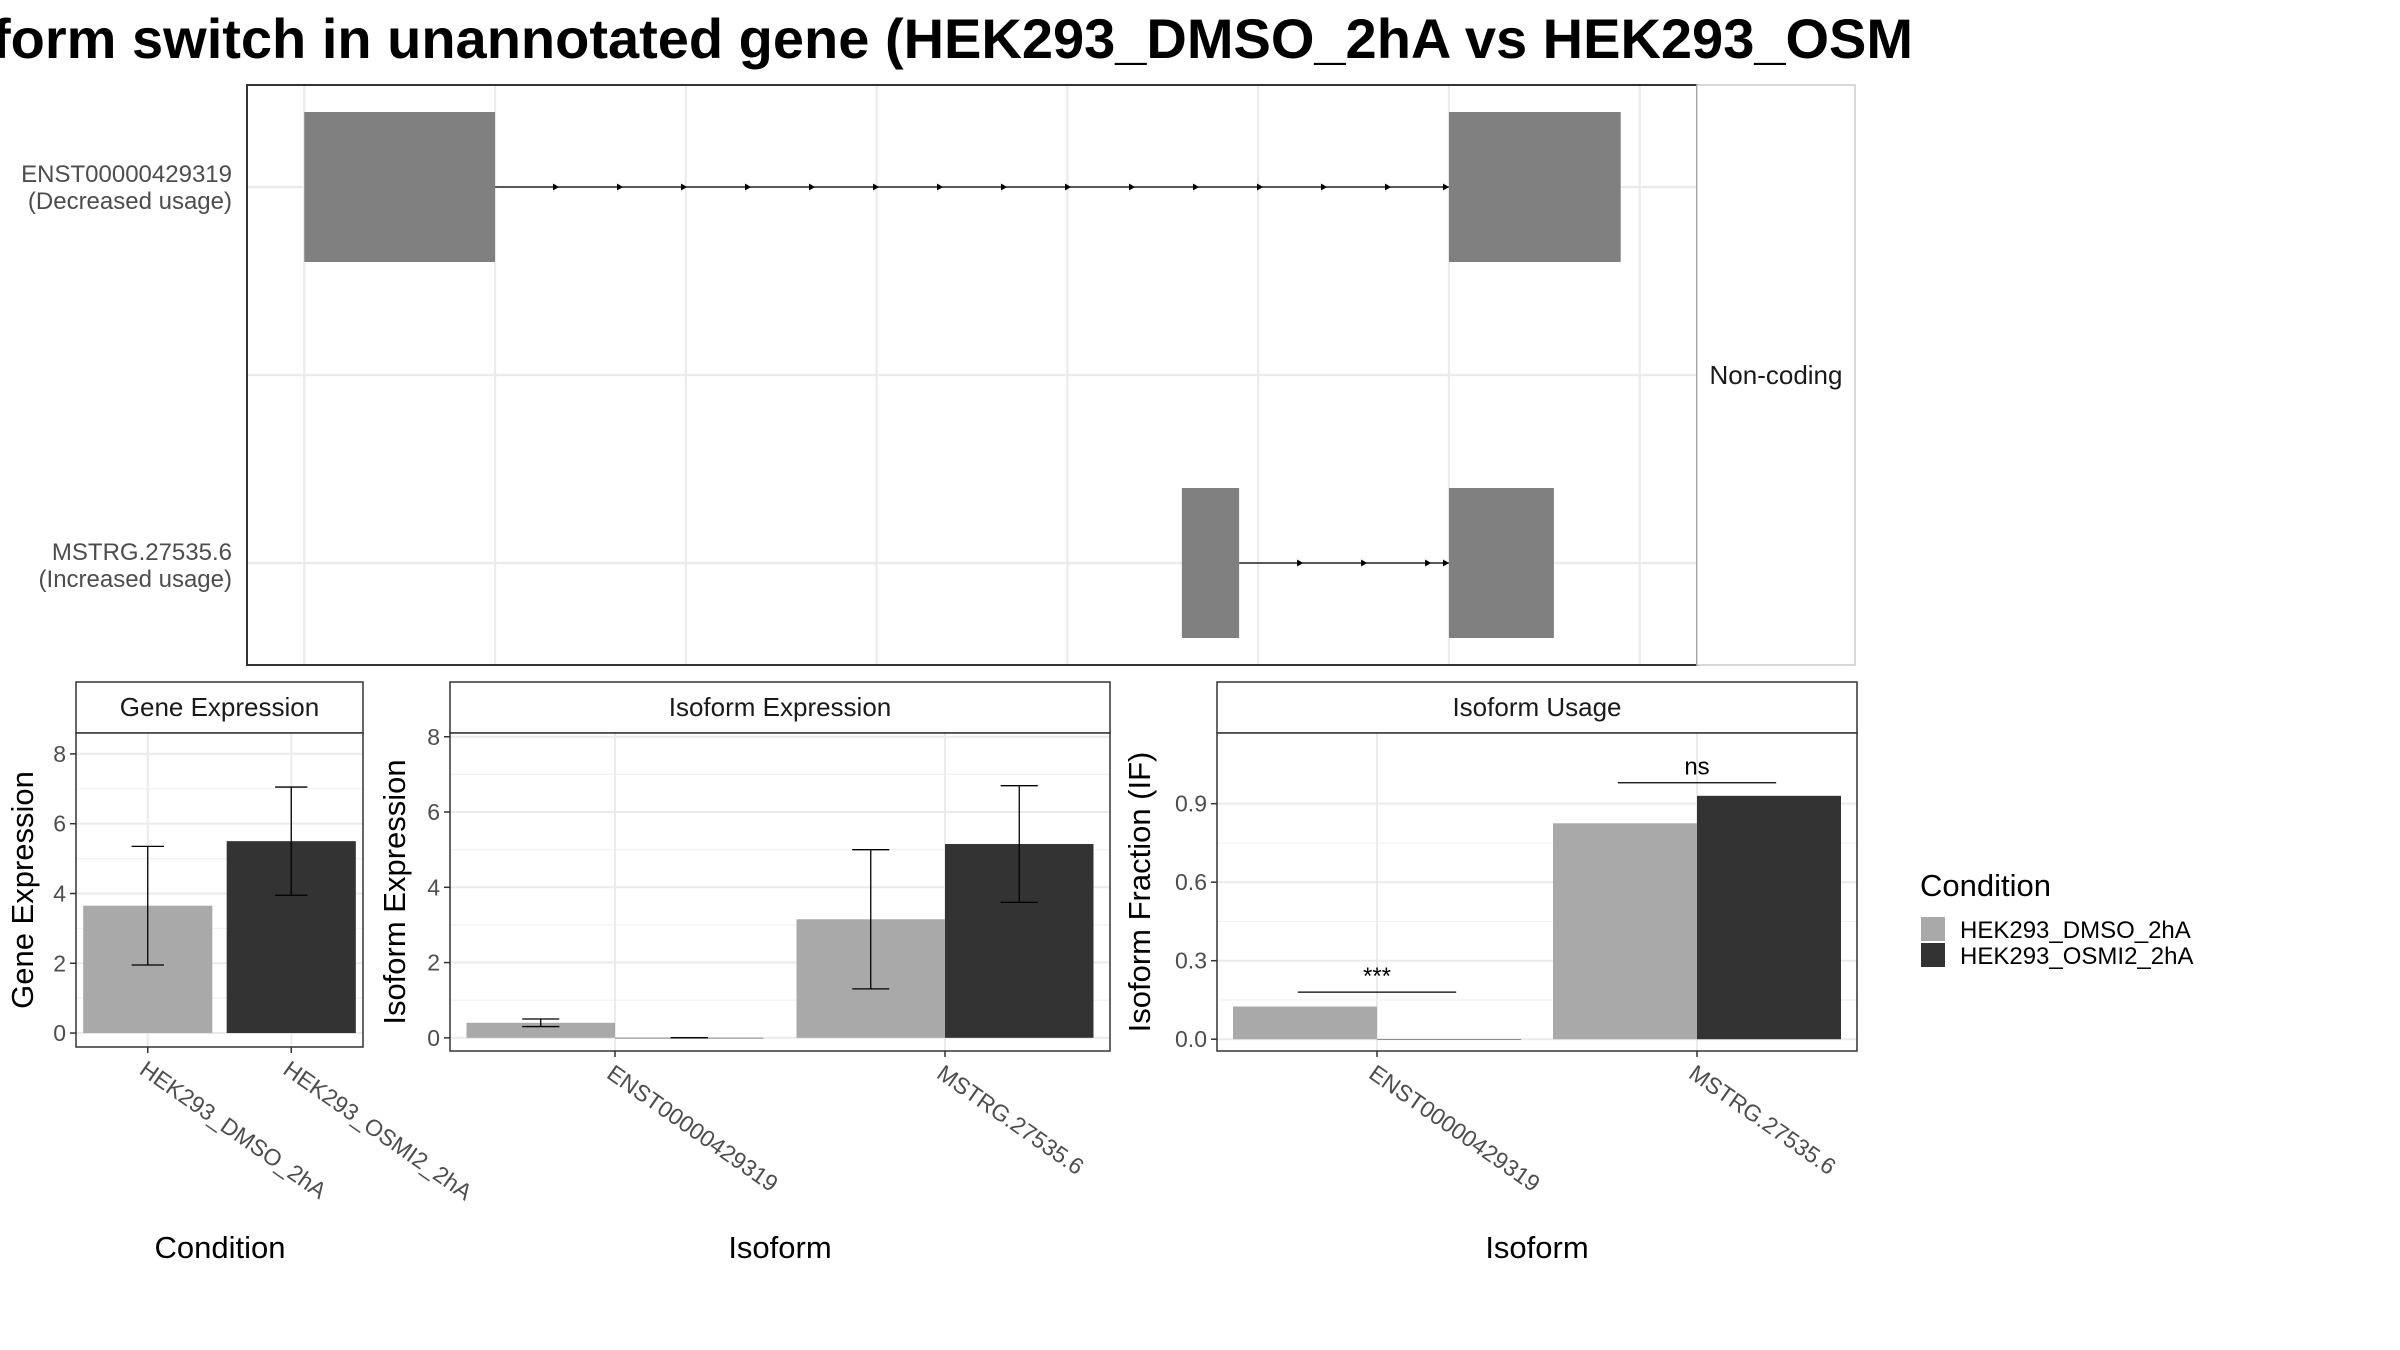 The width and height of the screenshot is (2400, 1350). What do you see at coordinates (126, 174) in the screenshot?
I see `isoform-label-1: ENST00000429319` at bounding box center [126, 174].